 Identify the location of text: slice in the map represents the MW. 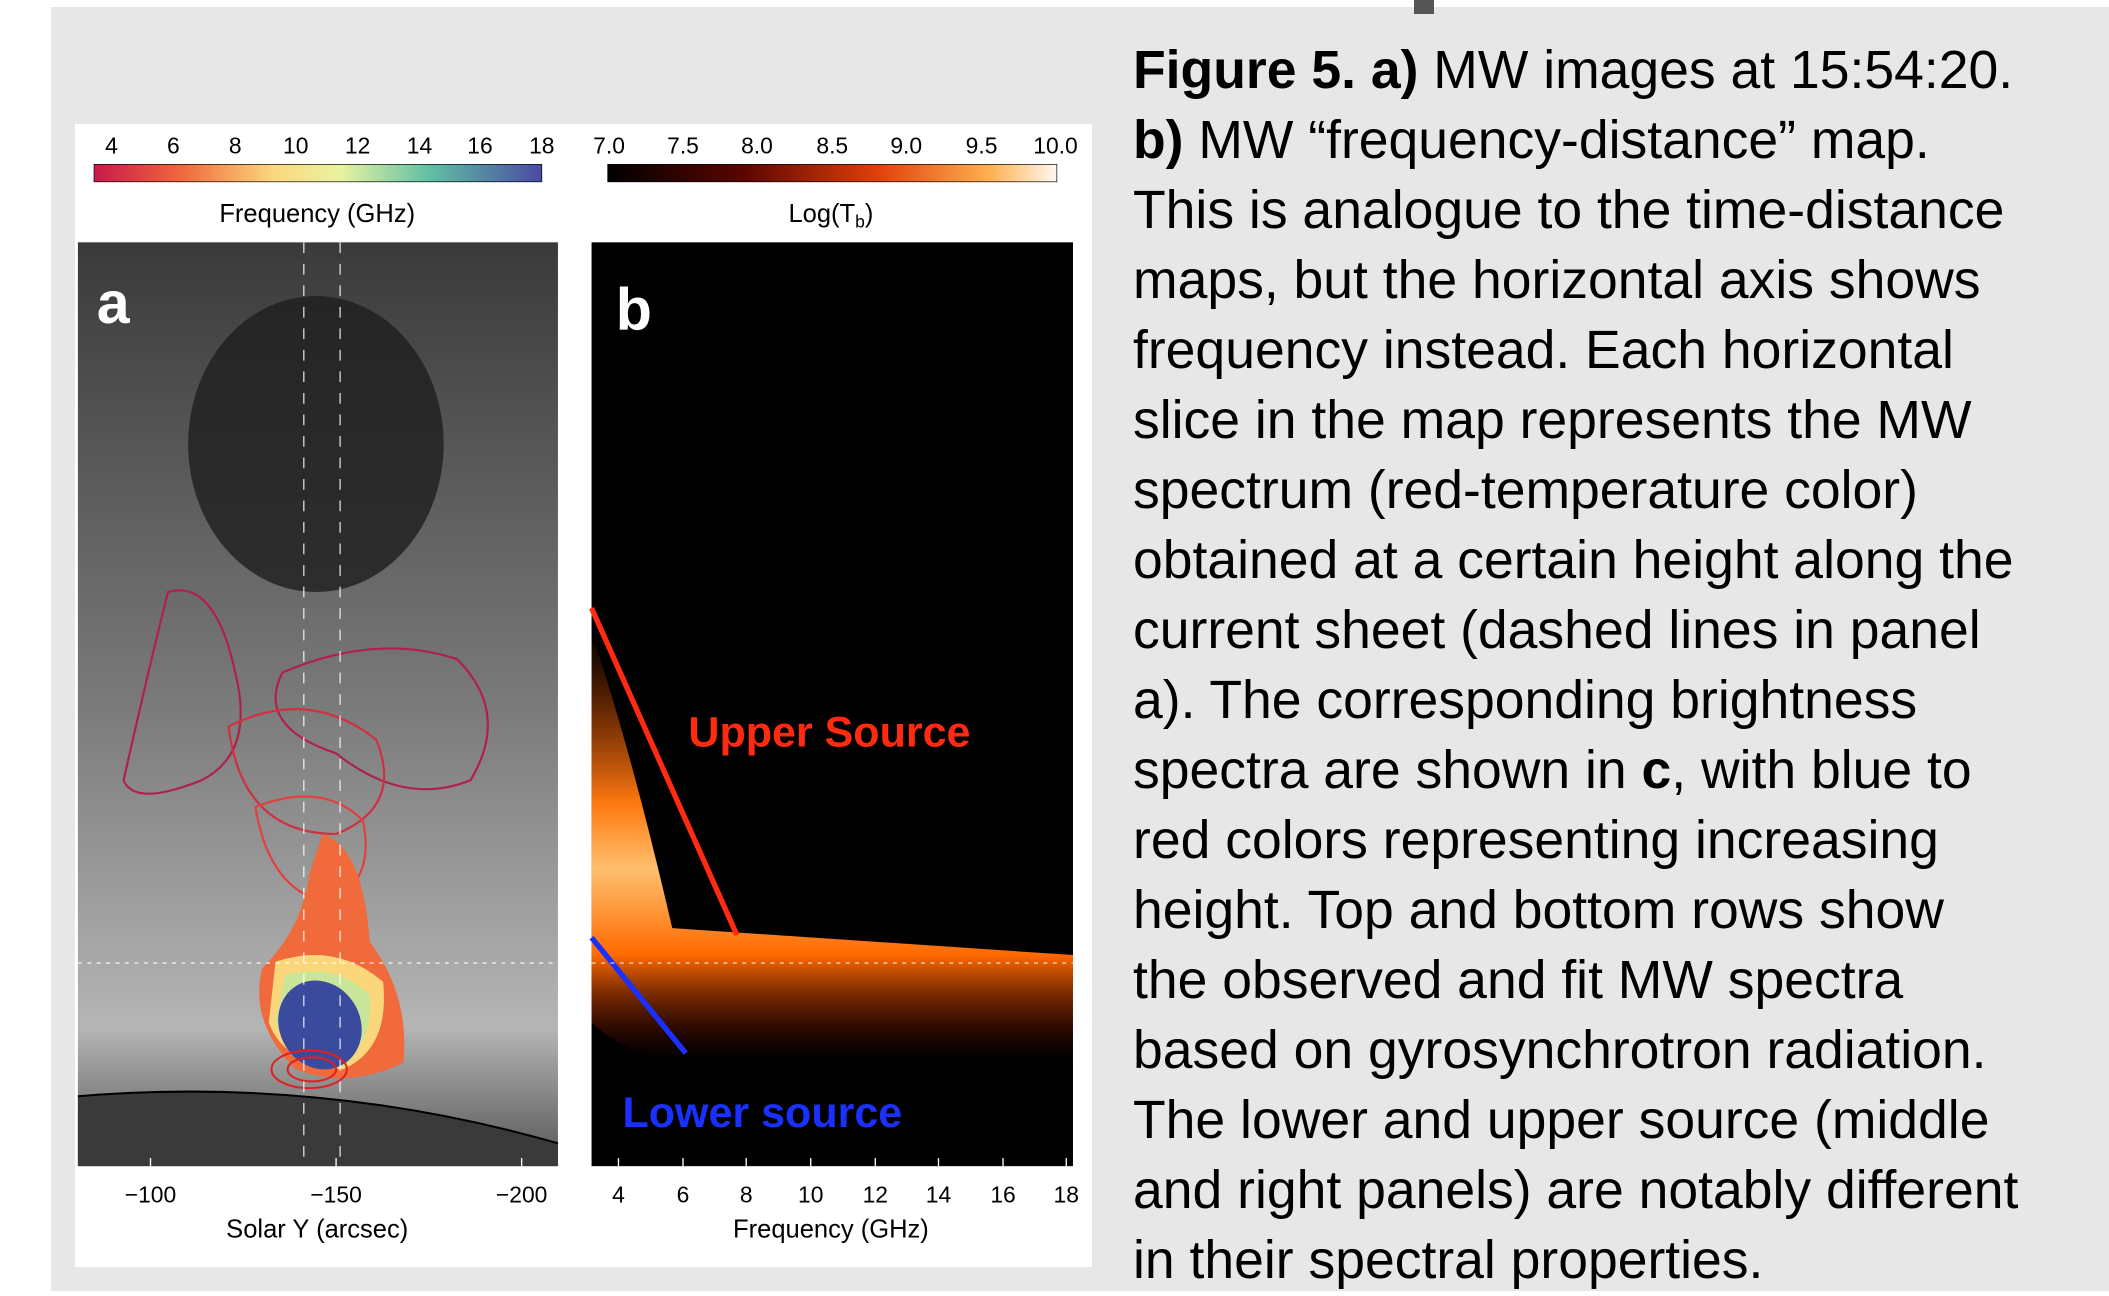
(1552, 420).